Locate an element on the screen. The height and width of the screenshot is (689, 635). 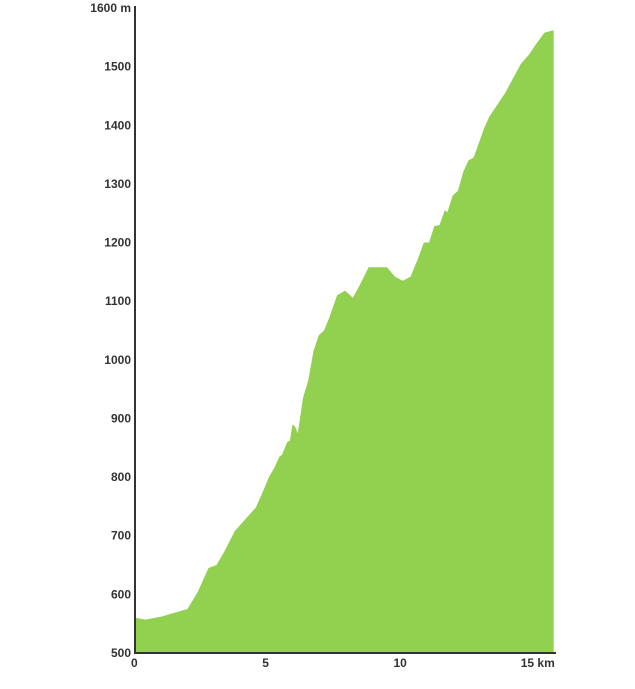
y-tick-label: 500 is located at coordinates (121, 653).